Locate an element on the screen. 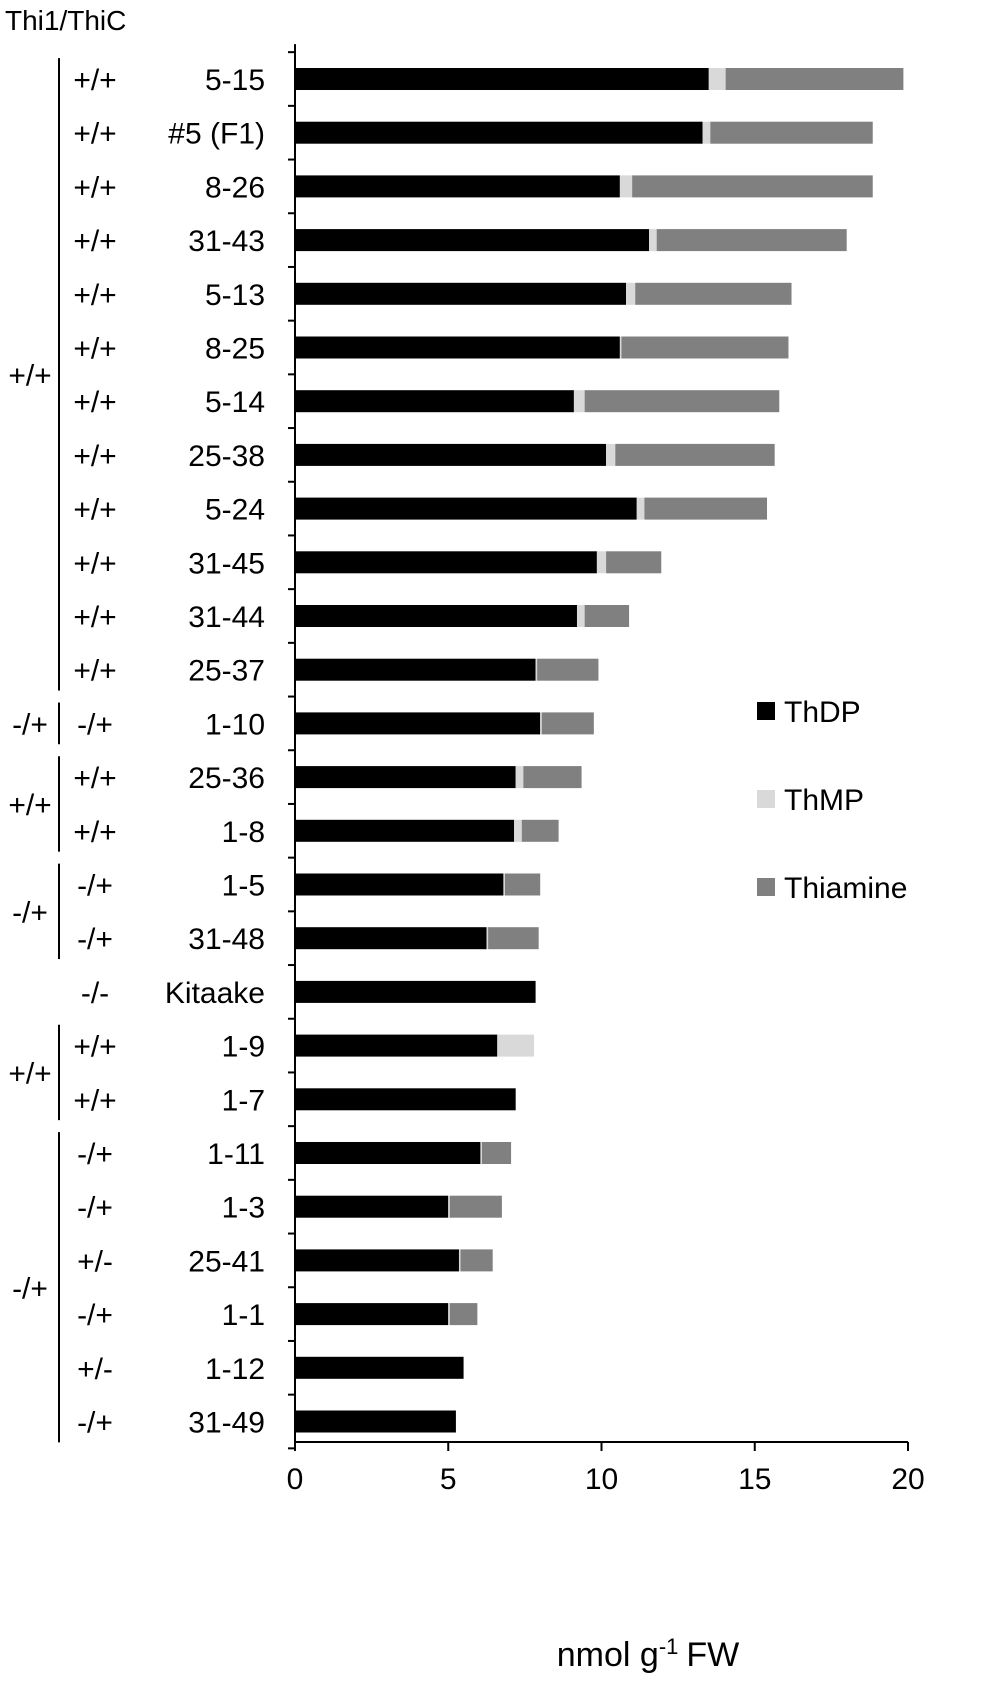  row-label: #5 (F1) is located at coordinates (216, 134).